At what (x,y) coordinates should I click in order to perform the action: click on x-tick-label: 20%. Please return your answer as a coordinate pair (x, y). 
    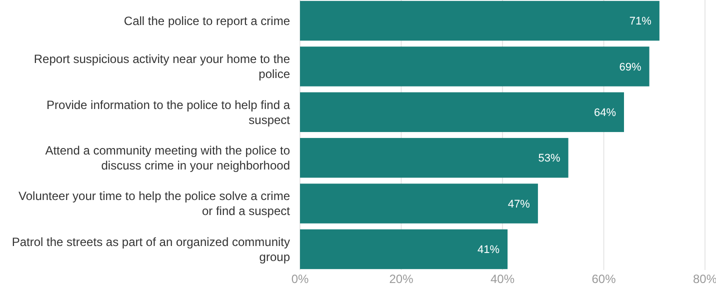
    Looking at the image, I should click on (401, 279).